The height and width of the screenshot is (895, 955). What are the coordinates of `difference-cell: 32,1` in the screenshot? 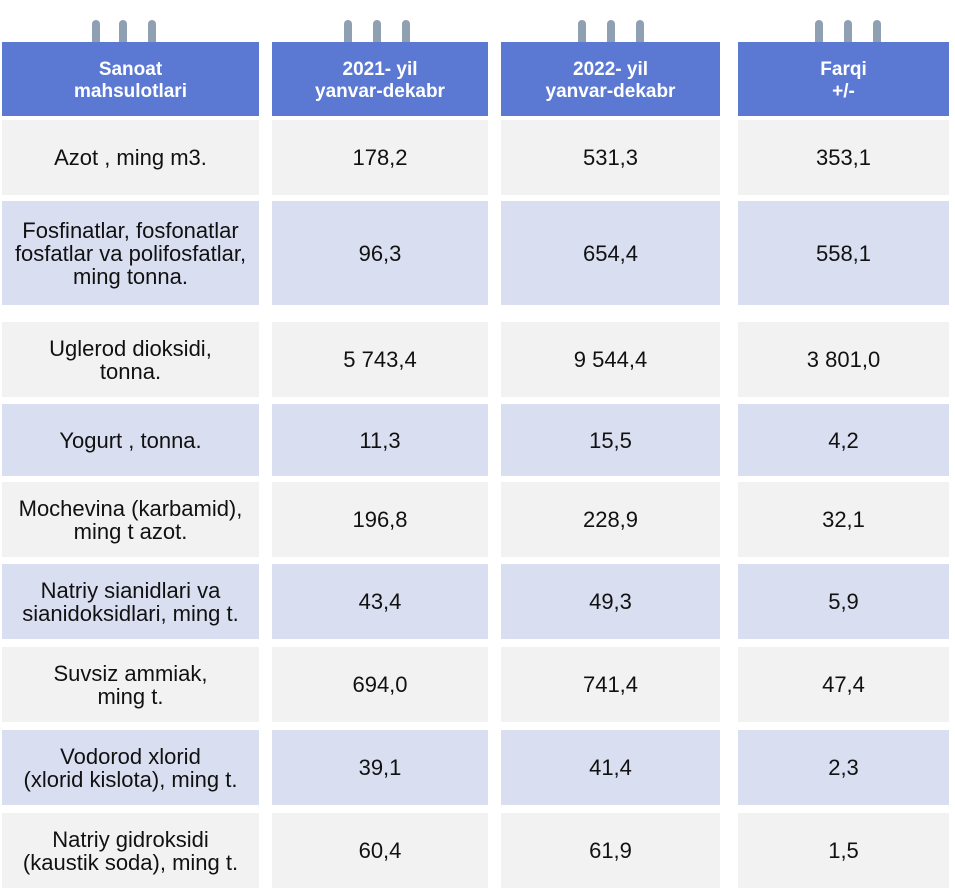 It's located at (843, 519).